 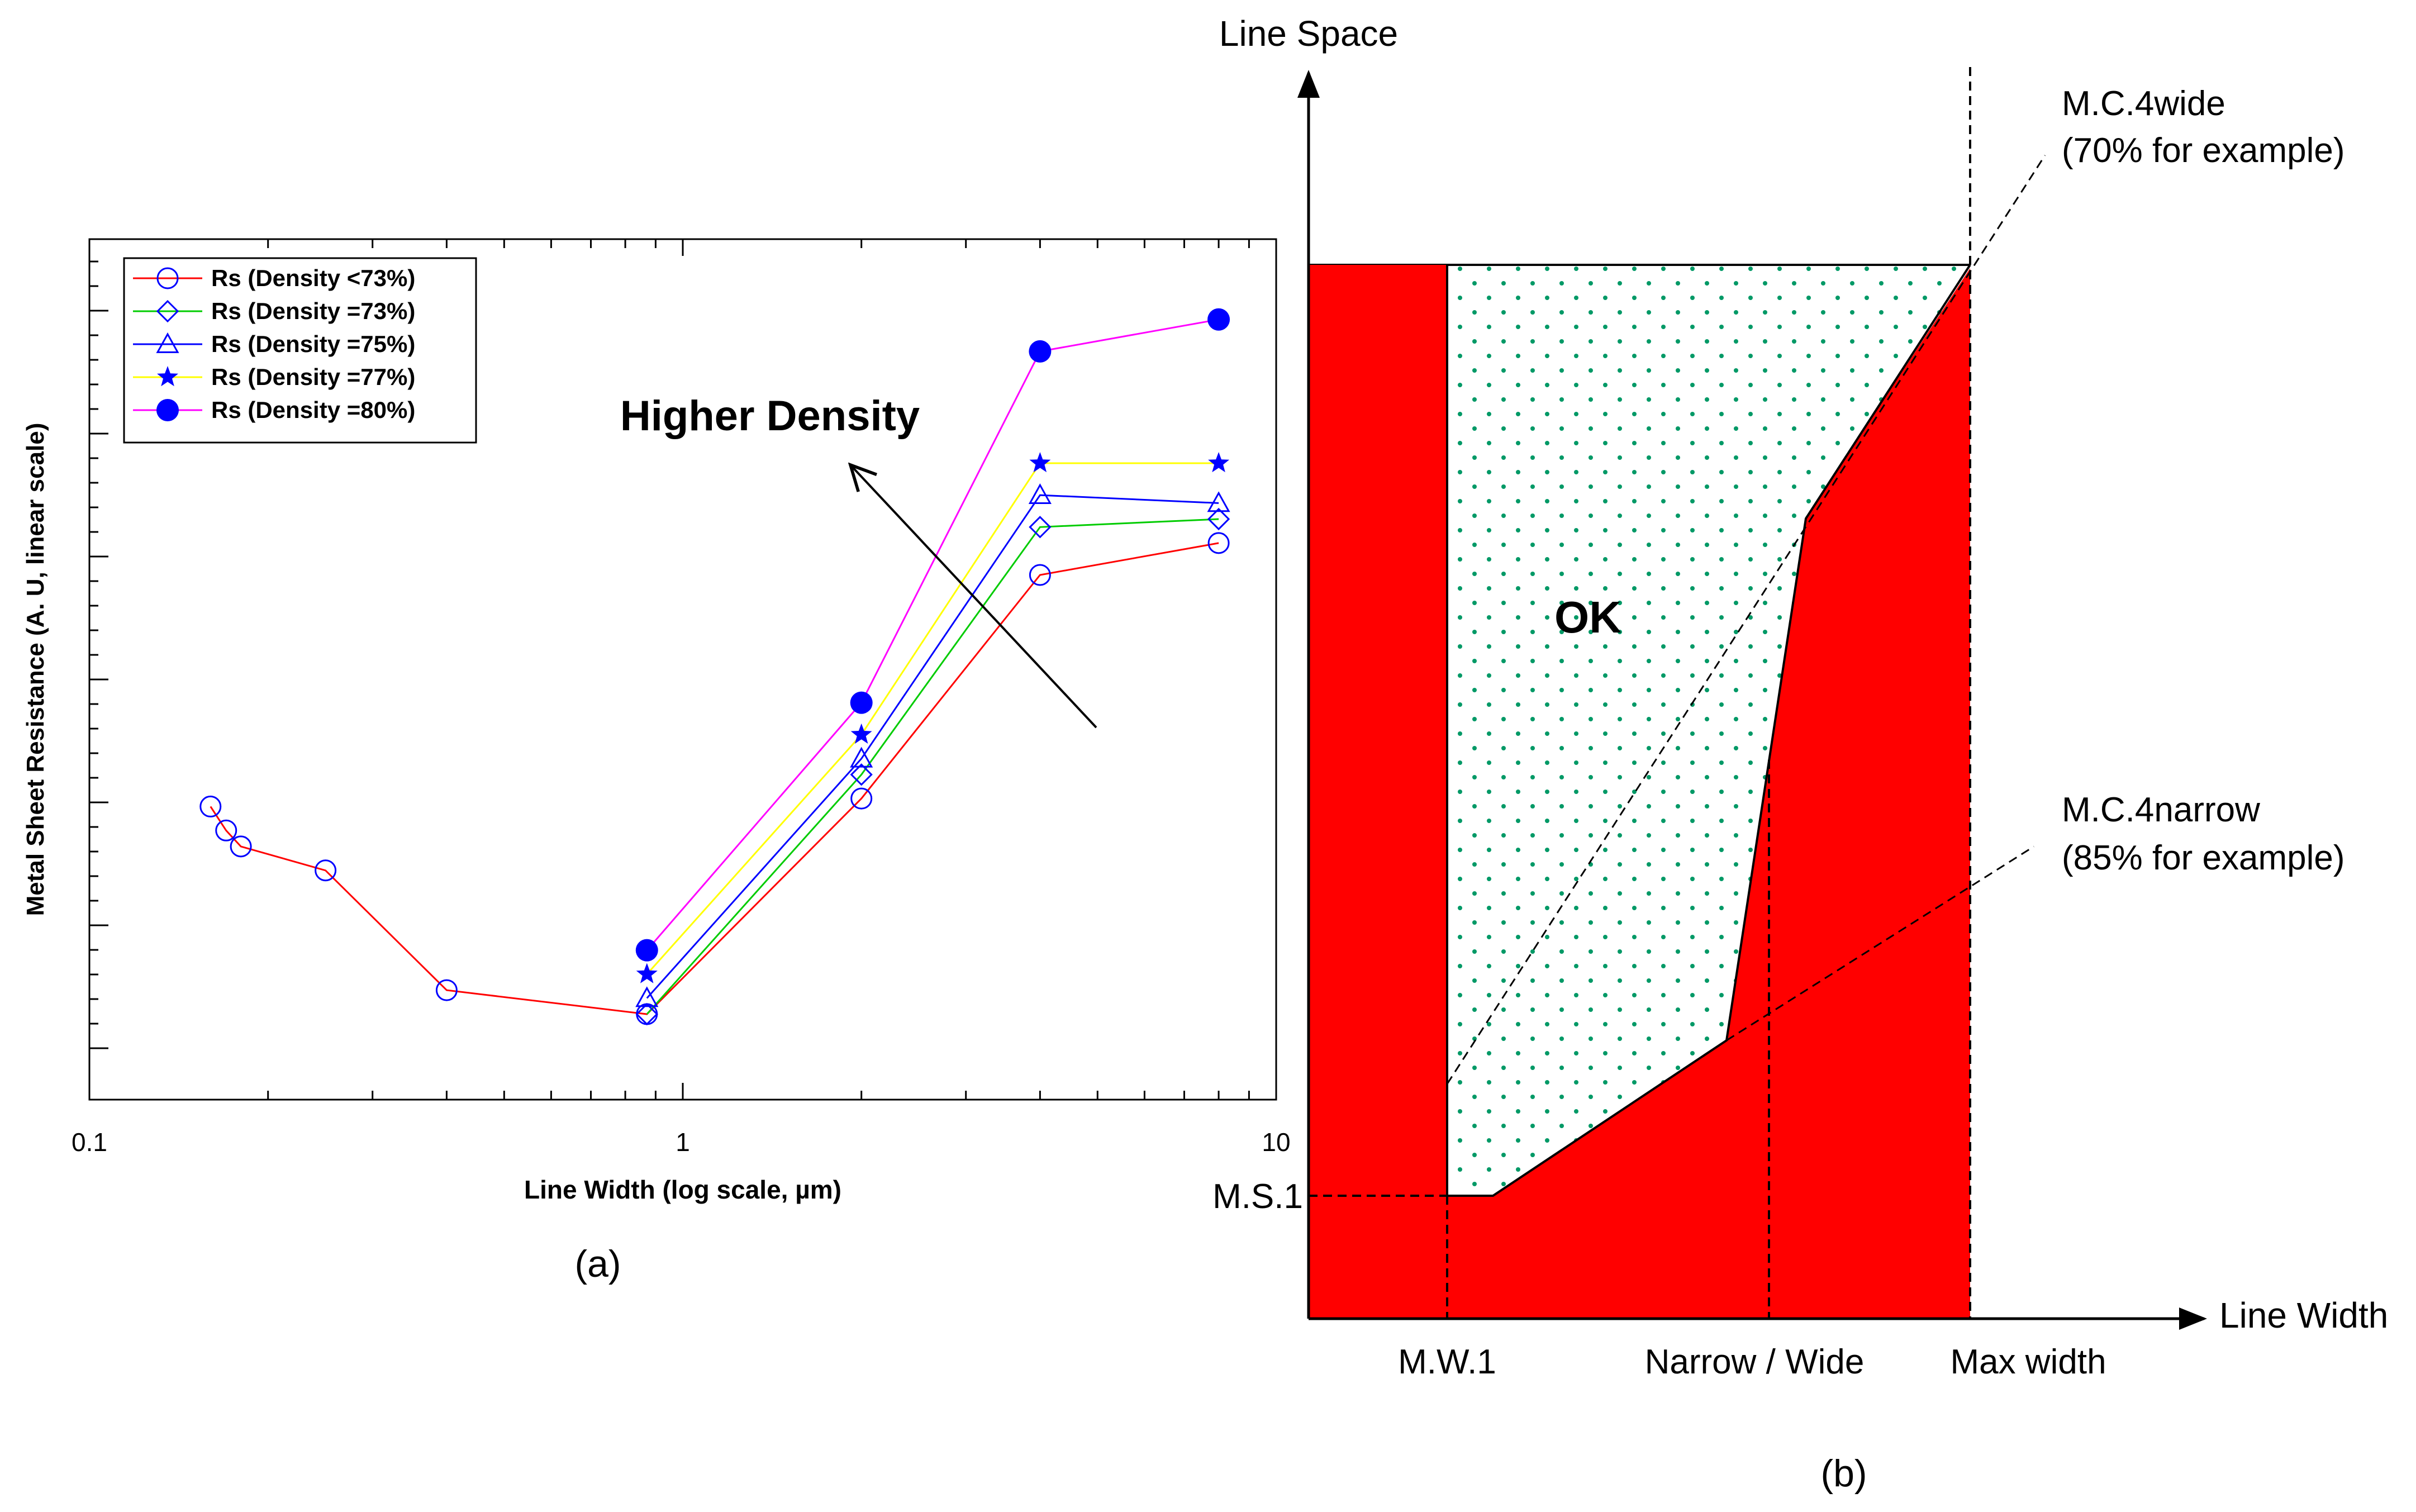 I want to click on x-tick-label: 10, so click(x=1276, y=1142).